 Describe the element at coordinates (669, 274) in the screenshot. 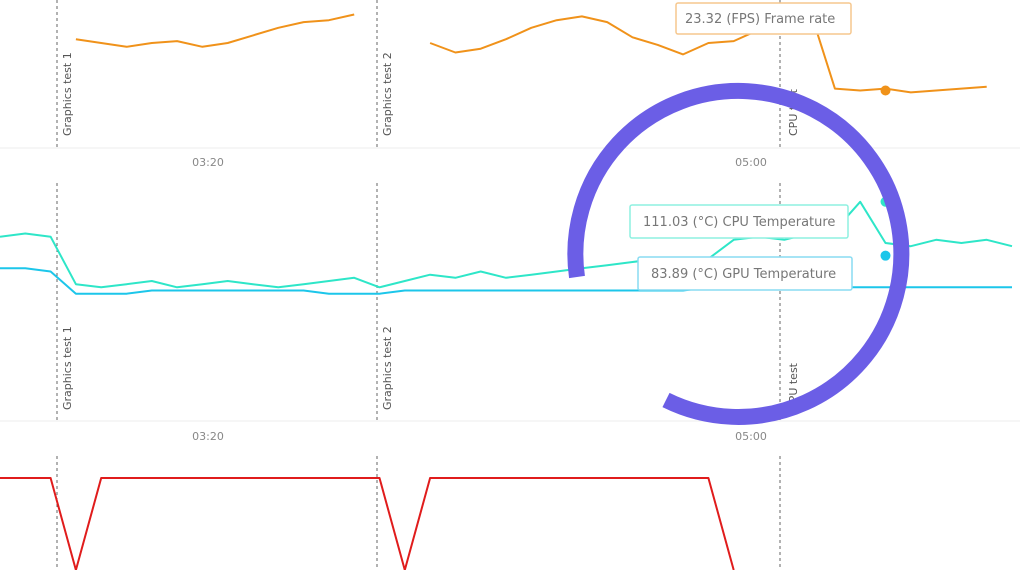

I see `tooltip-value: 83.89` at that location.